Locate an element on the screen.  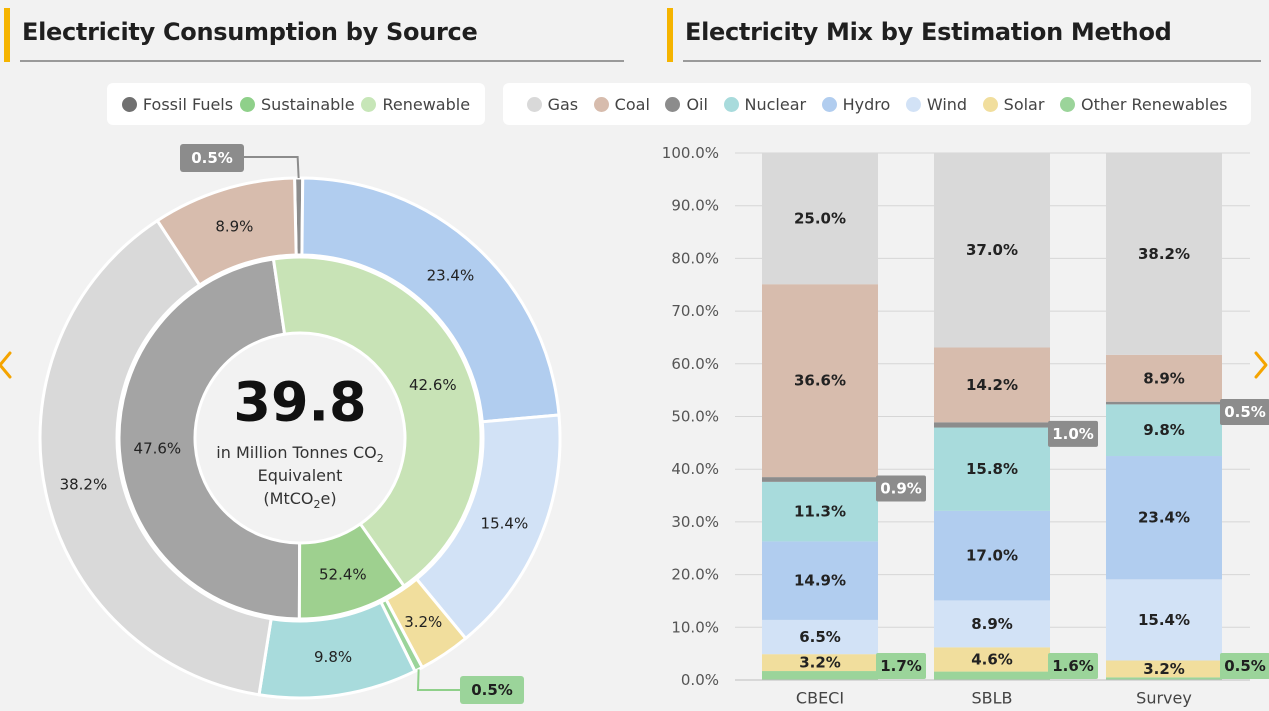
y-tick-label: 90.0% is located at coordinates (695, 206).